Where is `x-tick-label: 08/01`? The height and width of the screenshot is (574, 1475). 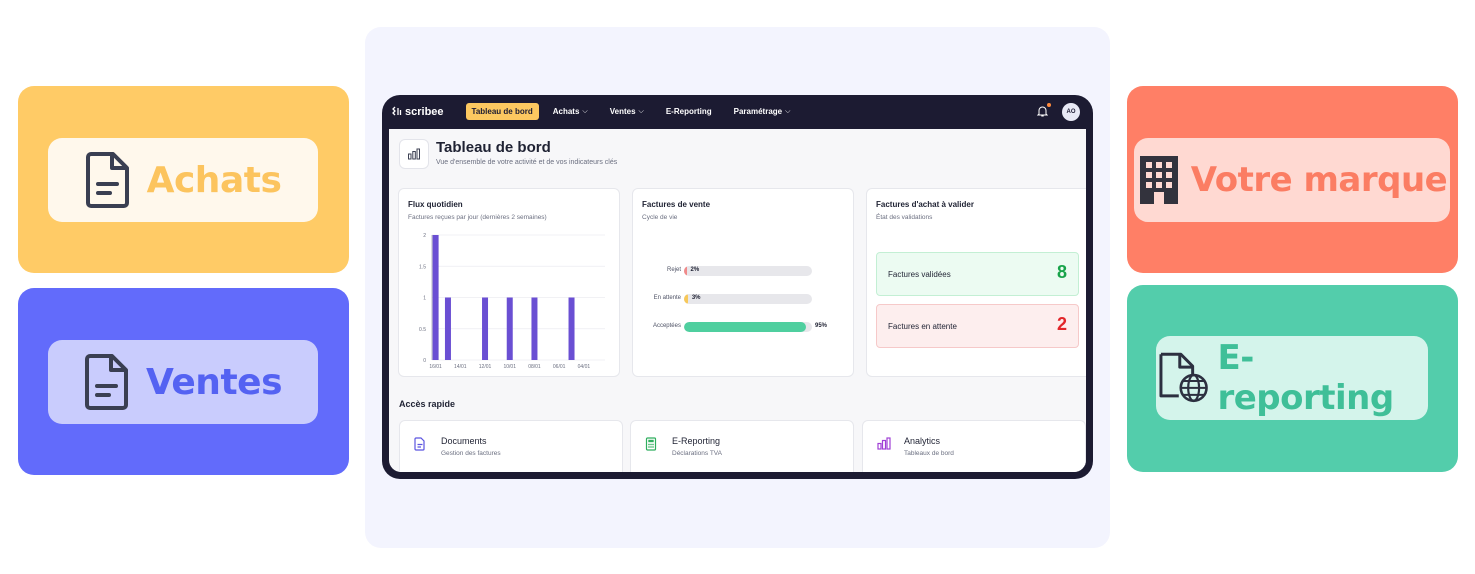 x-tick-label: 08/01 is located at coordinates (534, 367).